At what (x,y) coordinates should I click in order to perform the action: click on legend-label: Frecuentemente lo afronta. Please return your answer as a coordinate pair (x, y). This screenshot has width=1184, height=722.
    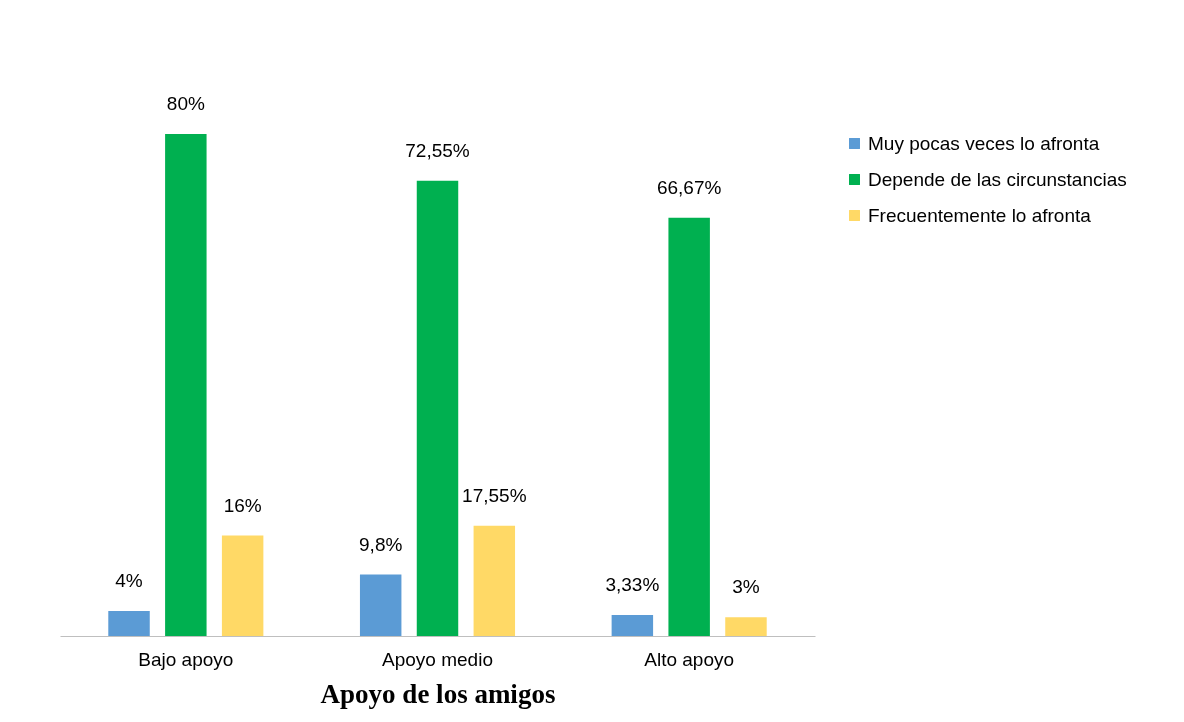
    Looking at the image, I should click on (980, 215).